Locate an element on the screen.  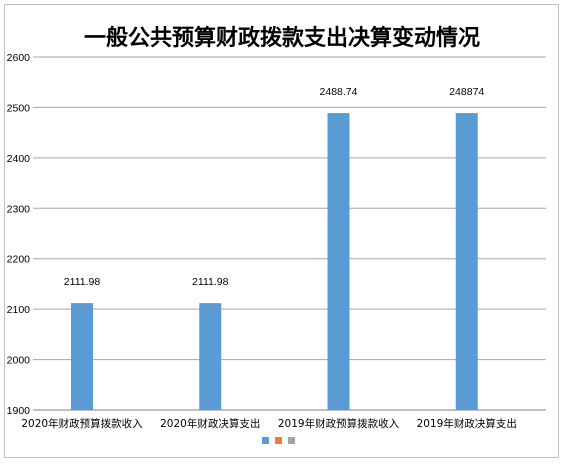
data-label-4: 248874 is located at coordinates (466, 92).